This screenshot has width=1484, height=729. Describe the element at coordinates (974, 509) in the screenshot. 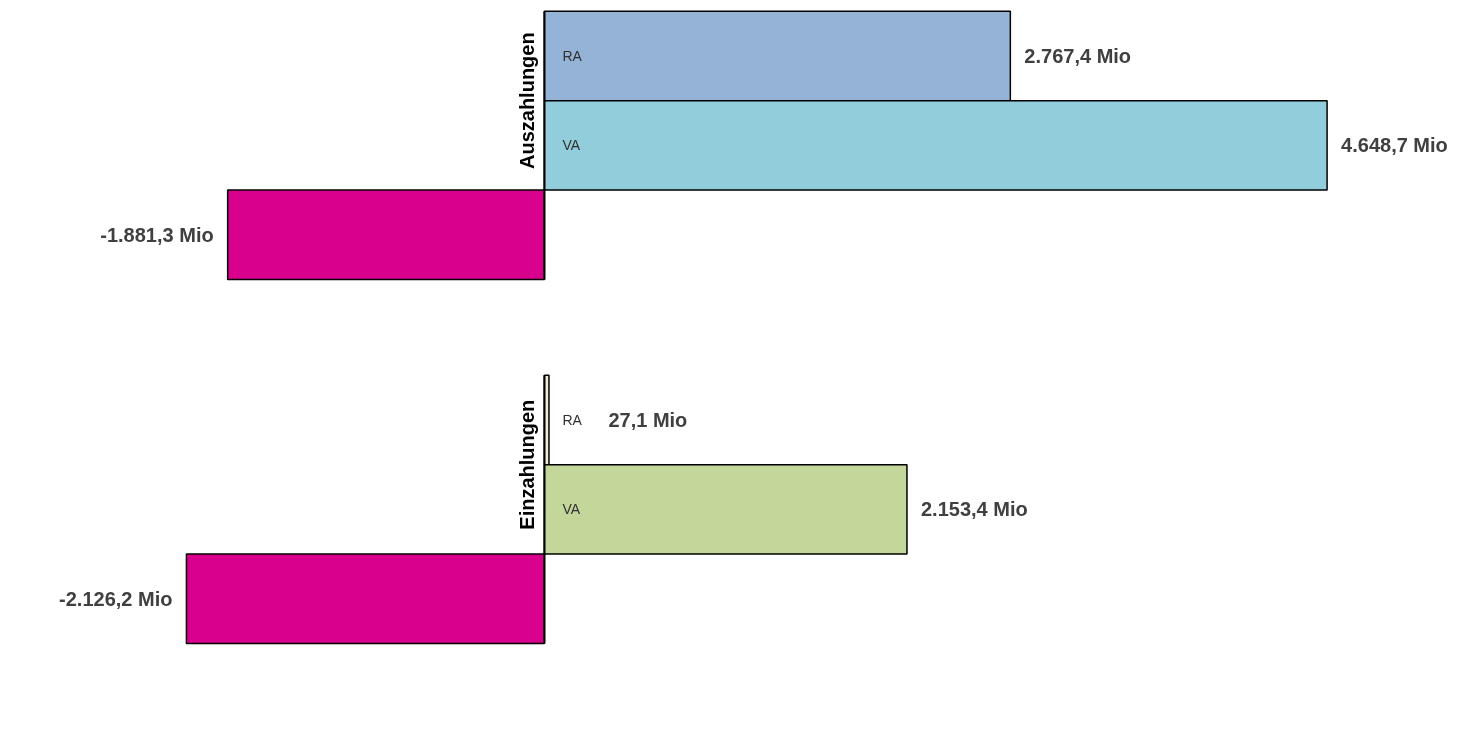

I see `data-label: 2.153,4 Mio` at that location.